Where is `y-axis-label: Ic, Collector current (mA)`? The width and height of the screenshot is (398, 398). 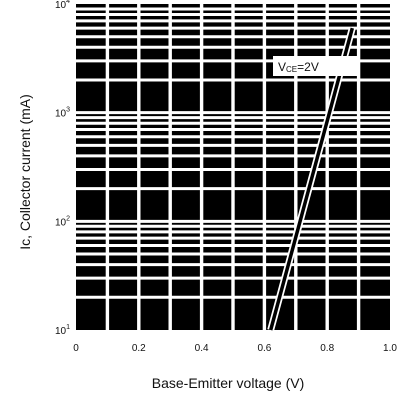 y-axis-label: Ic, Collector current (mA) is located at coordinates (25, 172).